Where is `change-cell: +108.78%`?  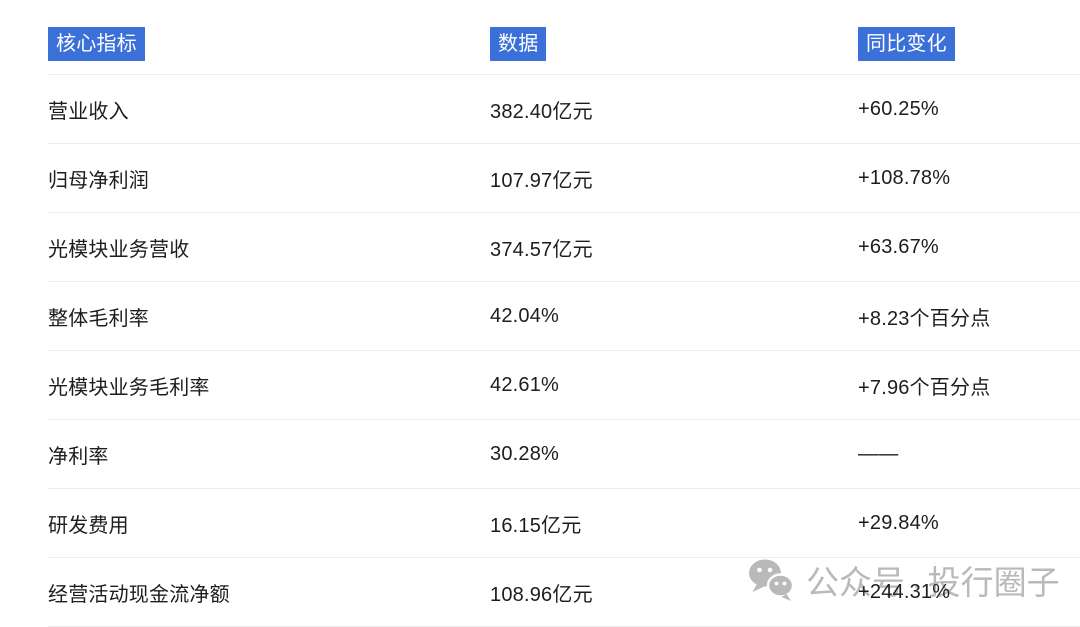 change-cell: +108.78% is located at coordinates (904, 177).